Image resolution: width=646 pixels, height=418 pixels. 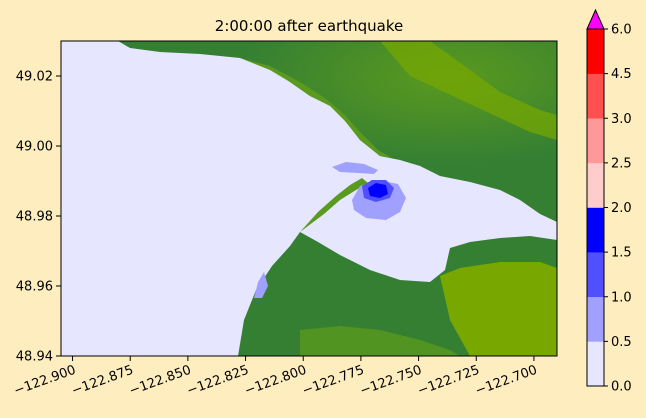 What do you see at coordinates (621, 342) in the screenshot?
I see `colorbar-tick-label: 0.5` at bounding box center [621, 342].